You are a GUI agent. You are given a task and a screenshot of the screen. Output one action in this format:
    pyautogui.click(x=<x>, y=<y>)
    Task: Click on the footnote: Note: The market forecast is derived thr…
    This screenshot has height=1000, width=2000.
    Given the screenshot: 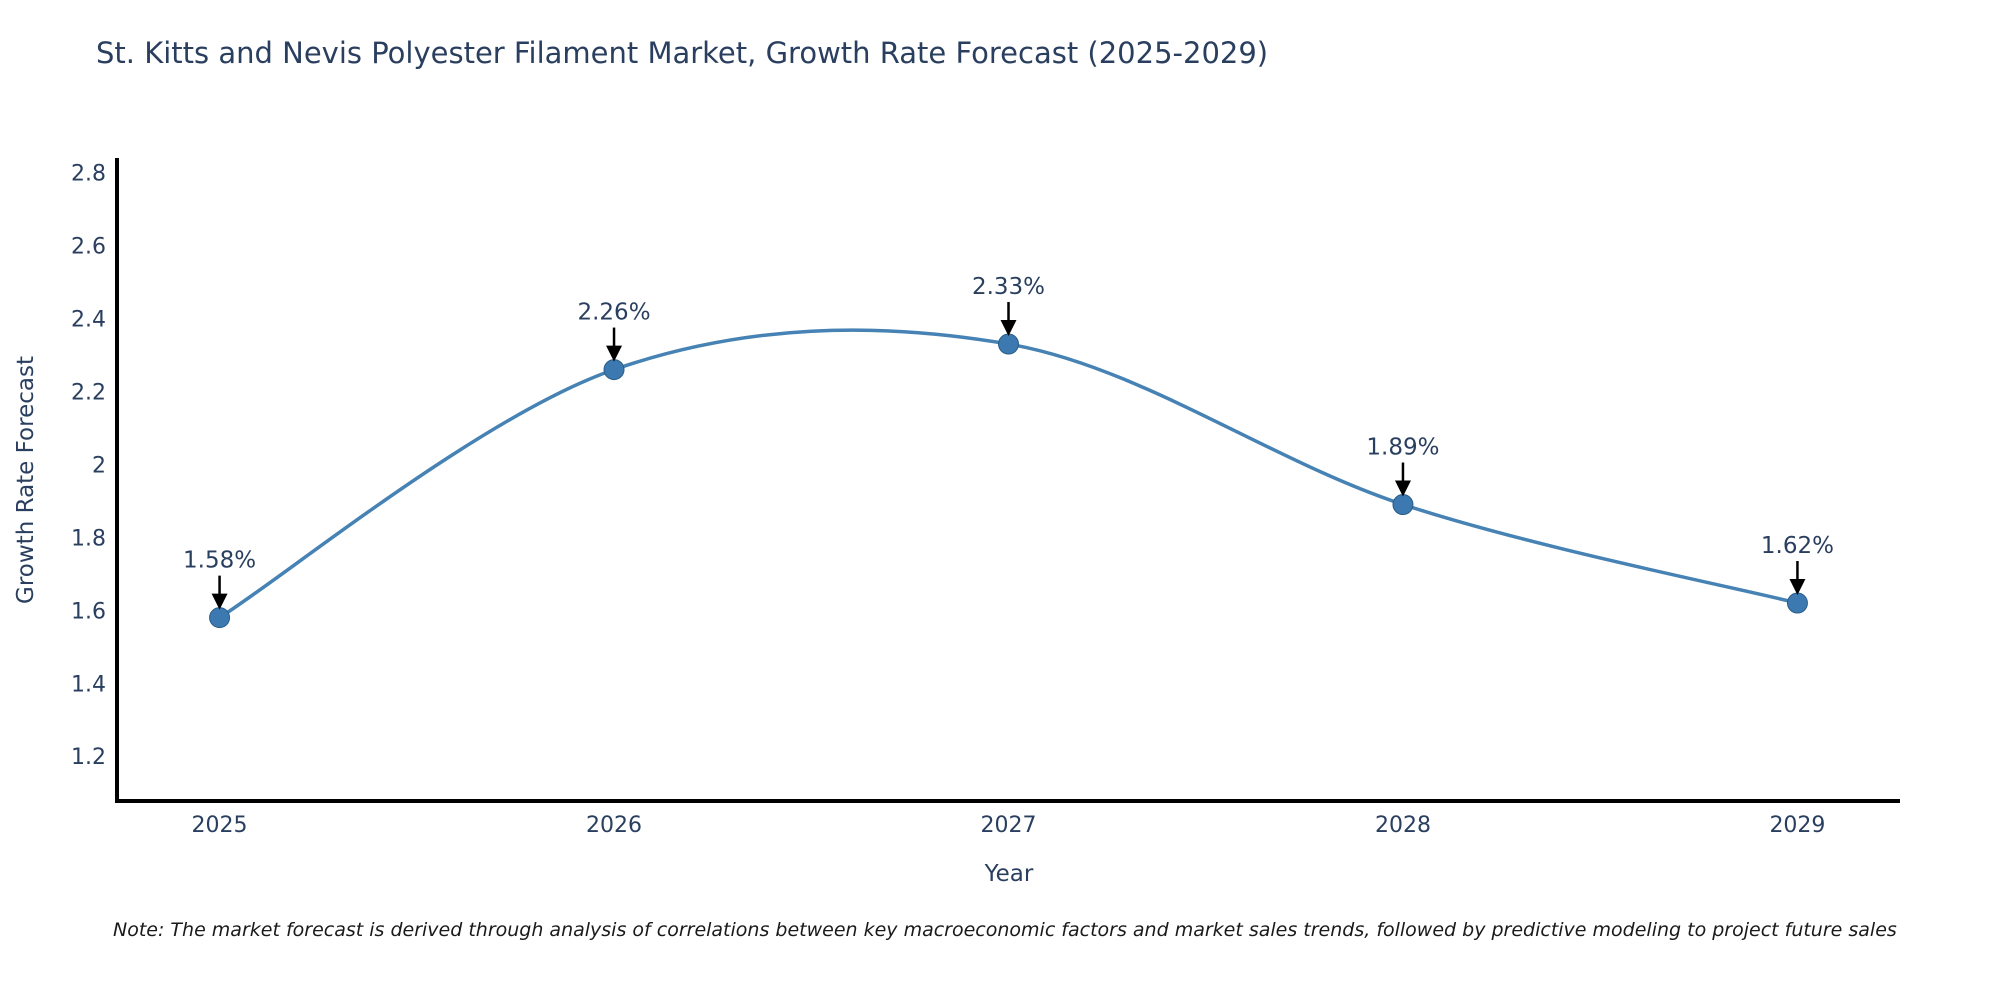 What is the action you would take?
    pyautogui.click(x=1005, y=930)
    